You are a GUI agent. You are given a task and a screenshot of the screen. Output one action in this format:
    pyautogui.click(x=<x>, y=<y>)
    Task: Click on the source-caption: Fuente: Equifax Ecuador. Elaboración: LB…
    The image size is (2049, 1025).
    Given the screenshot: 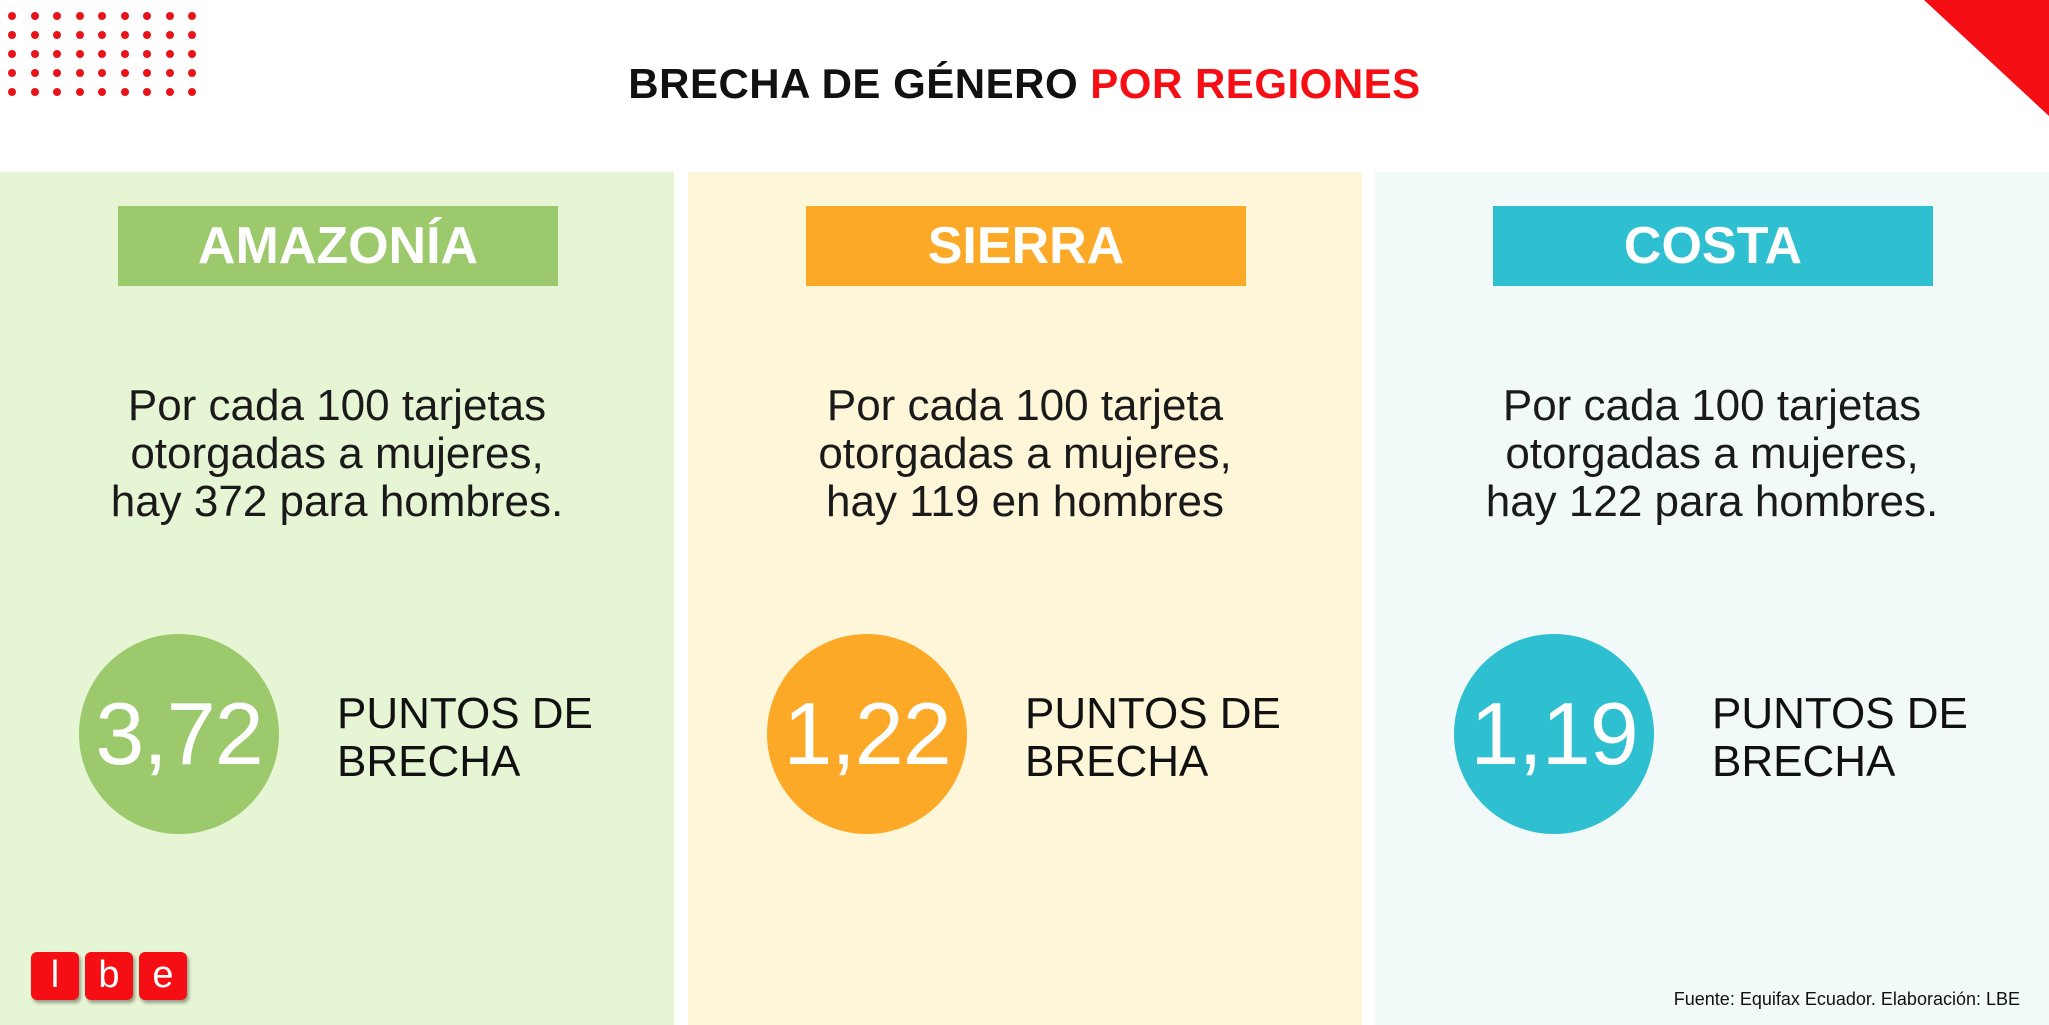 What is the action you would take?
    pyautogui.click(x=1846, y=999)
    